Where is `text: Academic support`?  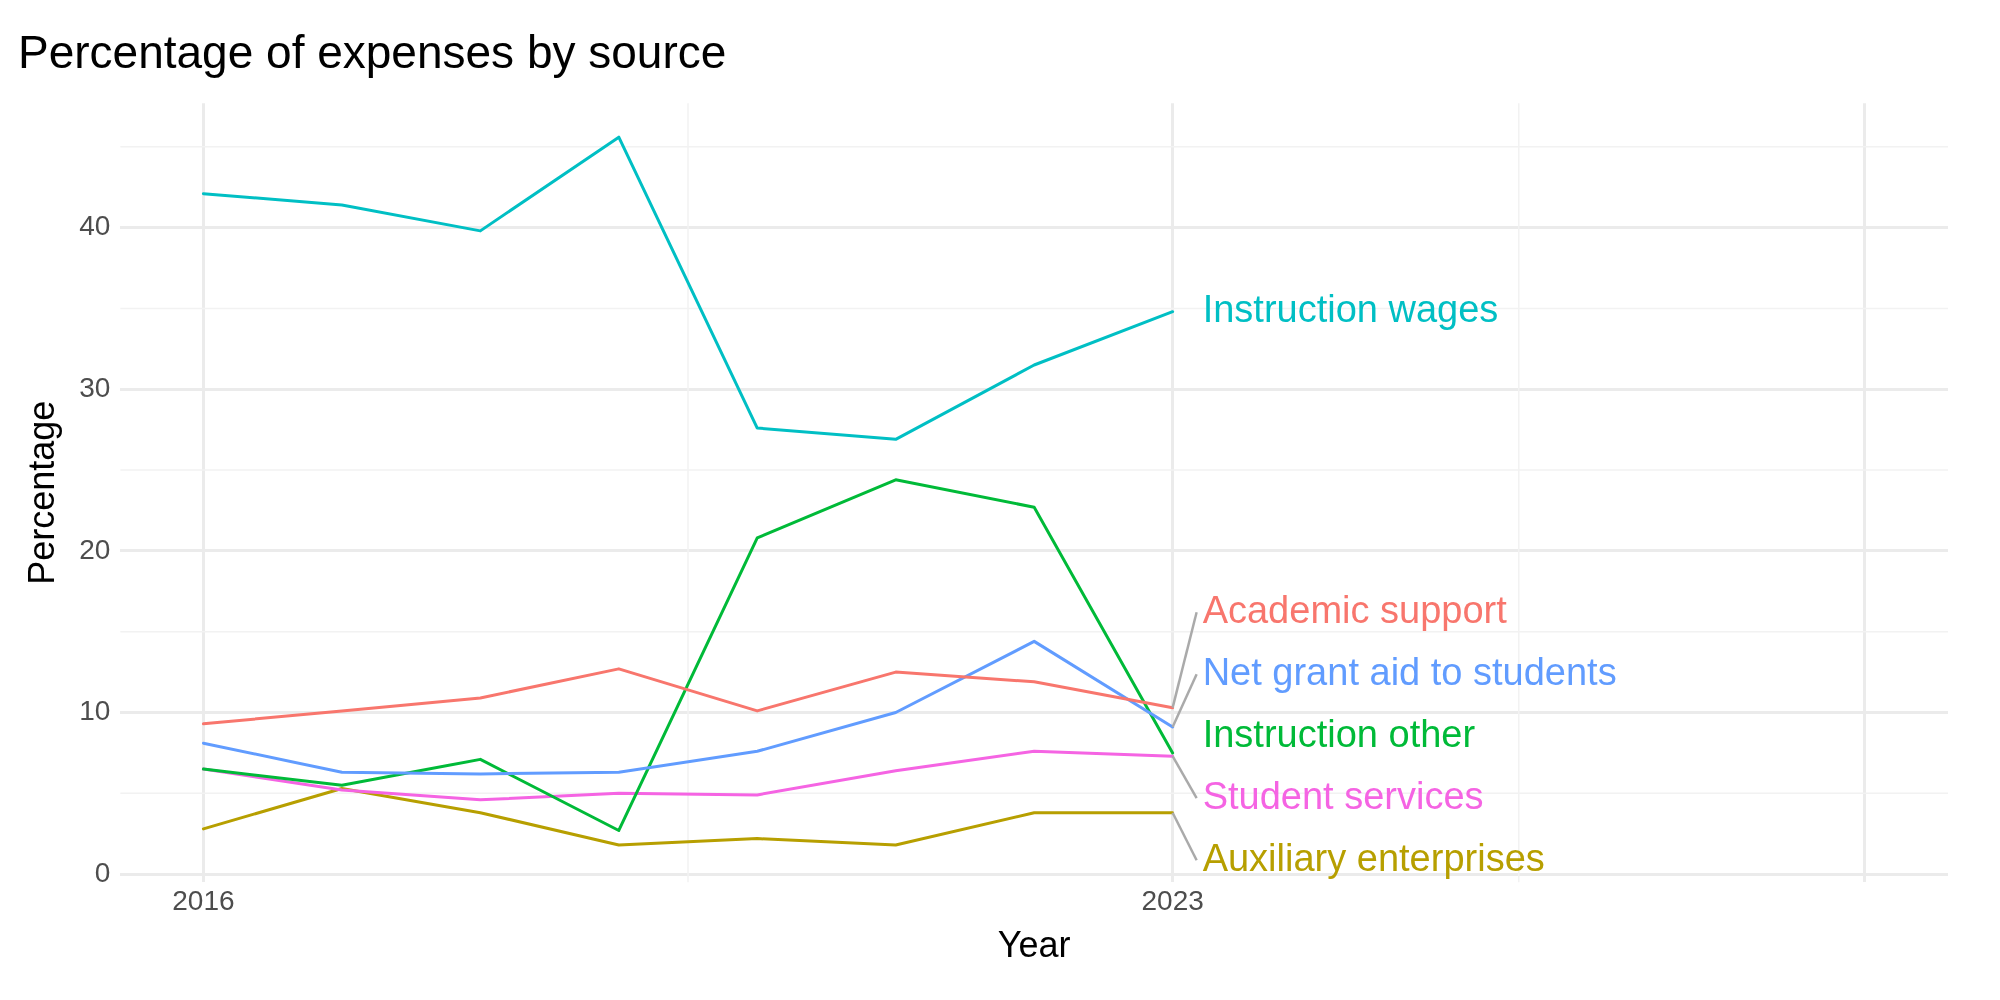 text: Academic support is located at coordinates (1355, 609).